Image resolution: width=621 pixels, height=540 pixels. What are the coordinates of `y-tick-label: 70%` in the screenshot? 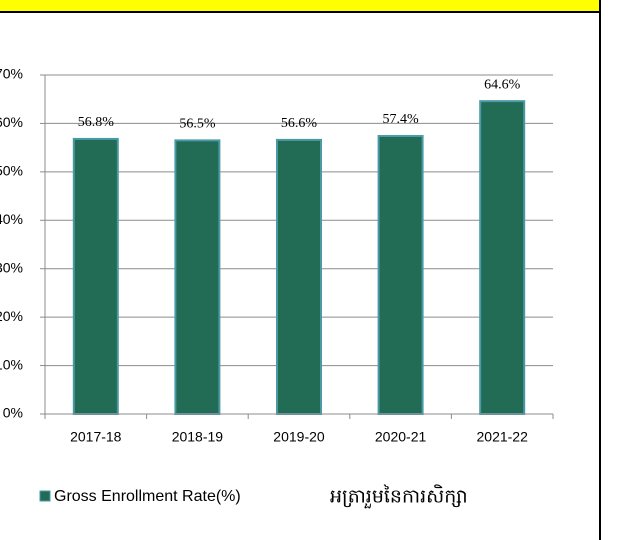 It's located at (11, 74).